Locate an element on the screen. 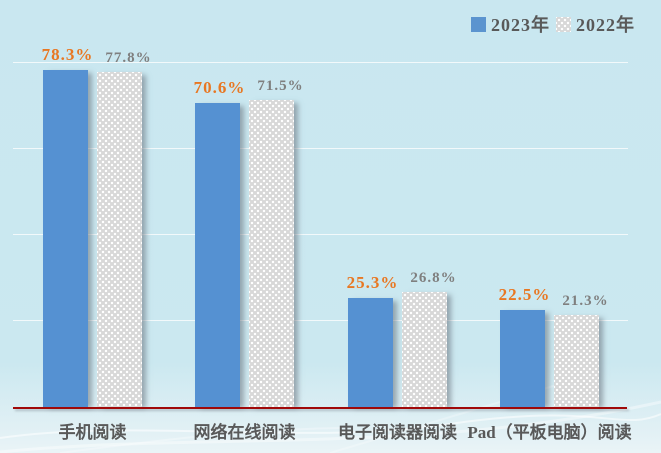 The width and height of the screenshot is (661, 453). value-label-2023年-Pad（平板电脑）阅读: 22.5% is located at coordinates (524, 294).